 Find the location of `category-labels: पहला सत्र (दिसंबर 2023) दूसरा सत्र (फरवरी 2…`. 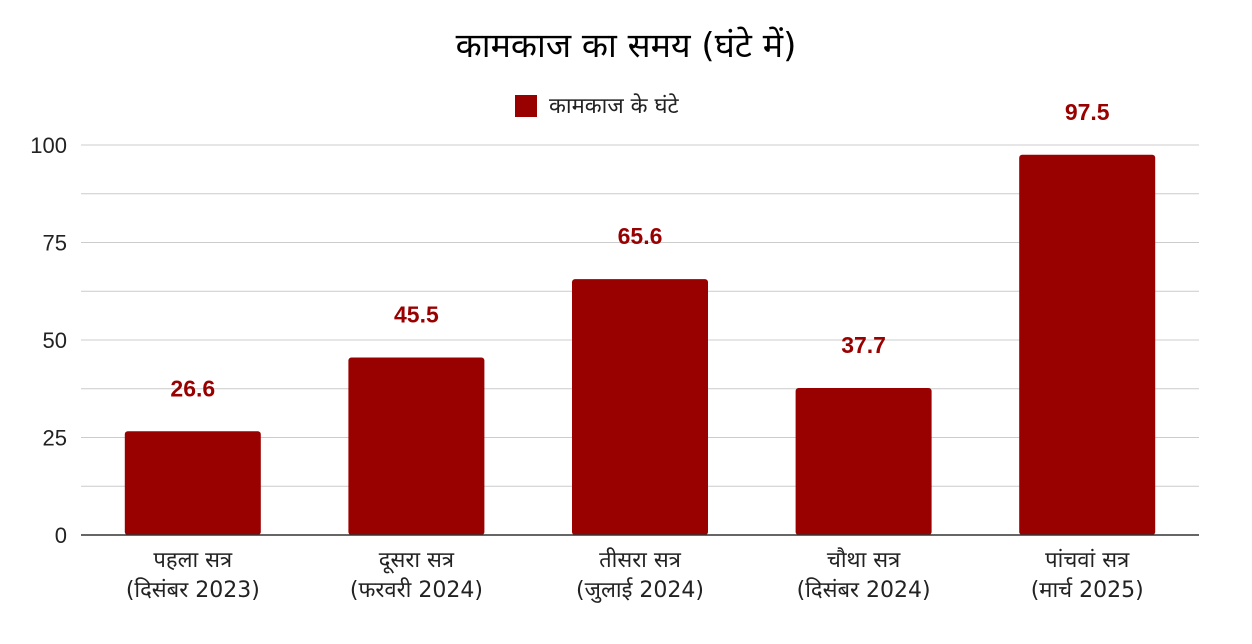

category-labels: पहला सत्र (दिसंबर 2023) दूसरा सत्र (फरवरी 2… is located at coordinates (635, 575).